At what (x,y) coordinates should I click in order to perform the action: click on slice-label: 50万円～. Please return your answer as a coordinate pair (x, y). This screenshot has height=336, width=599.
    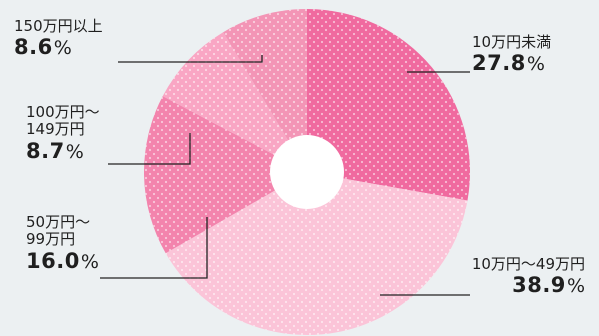
    Looking at the image, I should click on (58, 222).